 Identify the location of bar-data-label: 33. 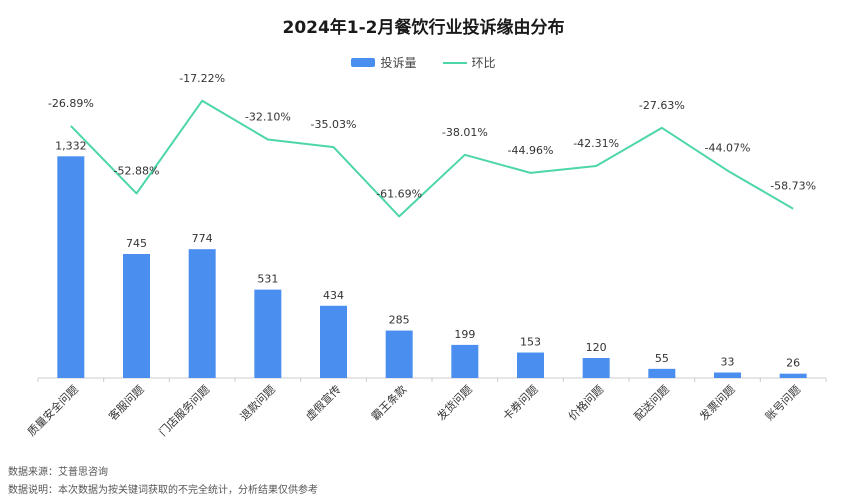
(728, 362).